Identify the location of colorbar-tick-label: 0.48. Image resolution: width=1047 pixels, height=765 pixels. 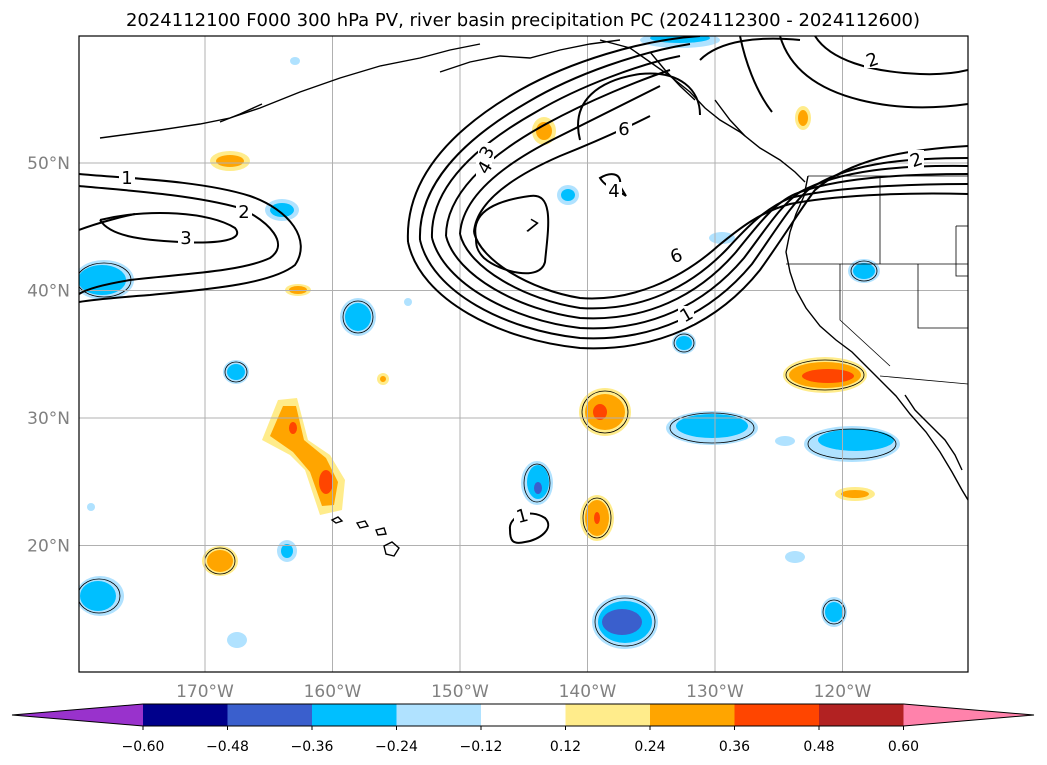
(818, 747).